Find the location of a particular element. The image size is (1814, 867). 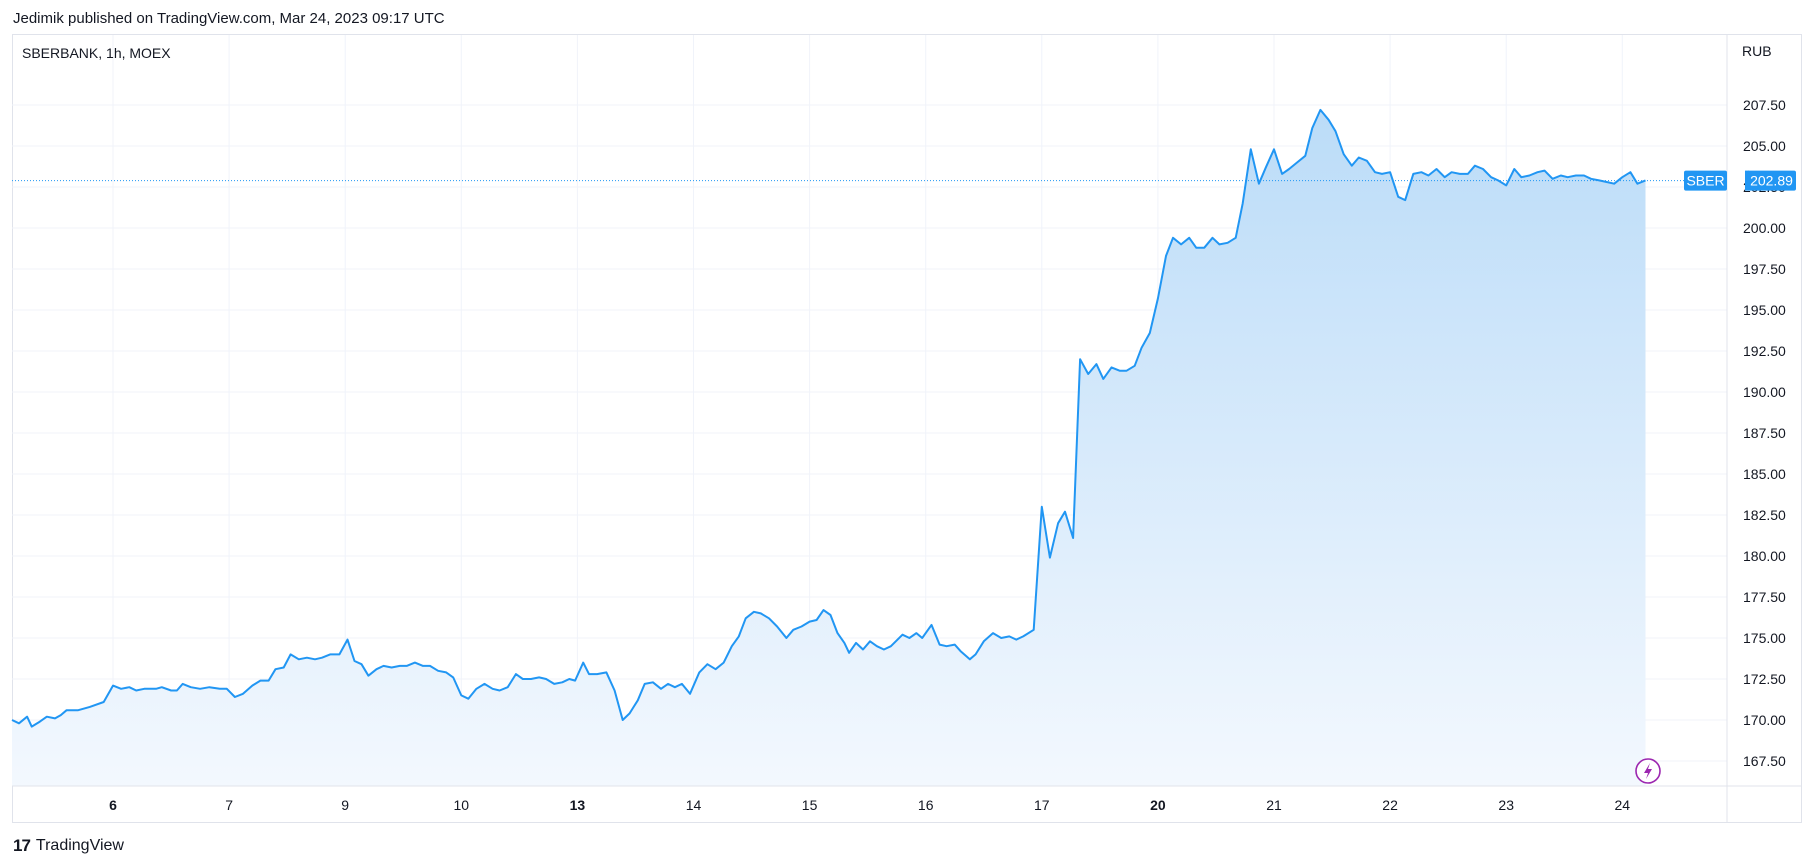

y-tick-label: 177.50 is located at coordinates (1764, 597).